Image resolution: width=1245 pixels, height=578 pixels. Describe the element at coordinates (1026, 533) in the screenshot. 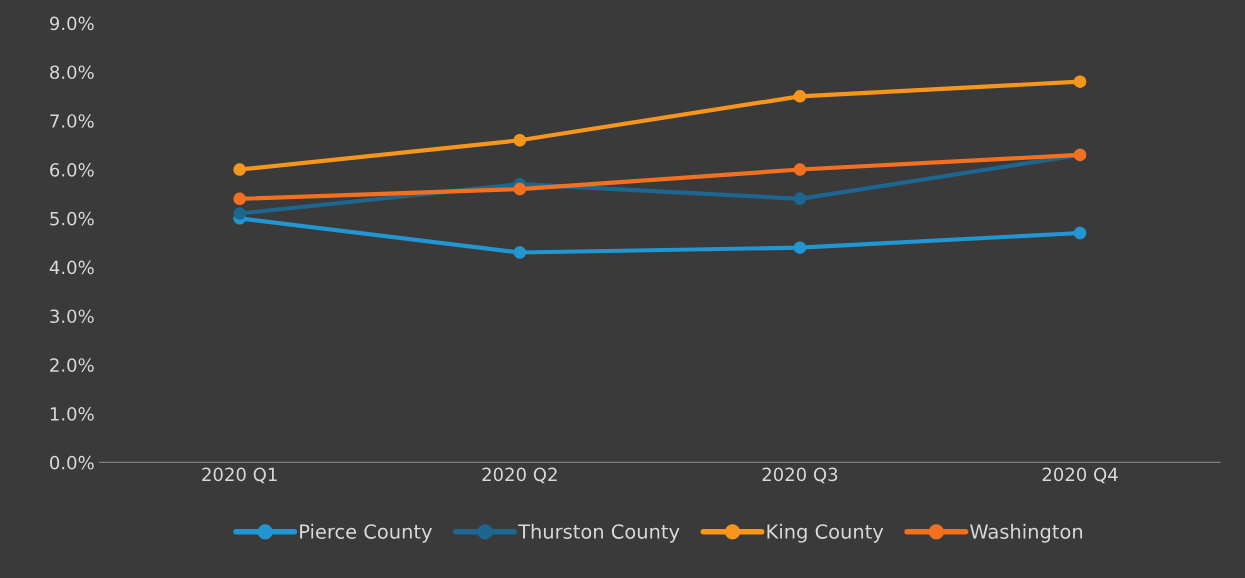

I see `legend-label: Washington` at that location.